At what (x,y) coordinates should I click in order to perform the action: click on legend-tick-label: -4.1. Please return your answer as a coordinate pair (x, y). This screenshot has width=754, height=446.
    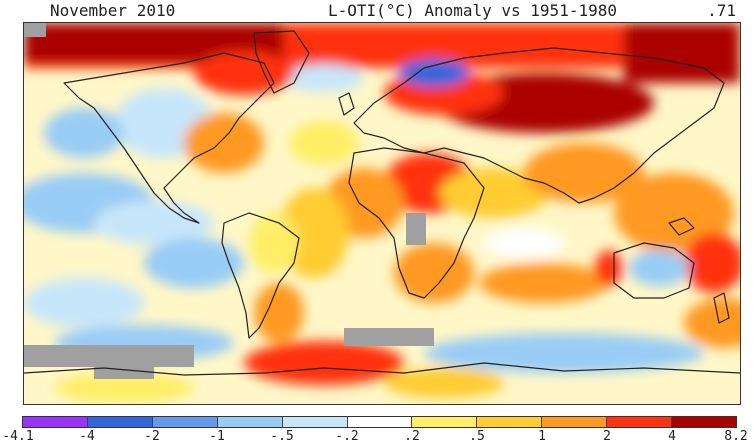
    Looking at the image, I should click on (18, 436).